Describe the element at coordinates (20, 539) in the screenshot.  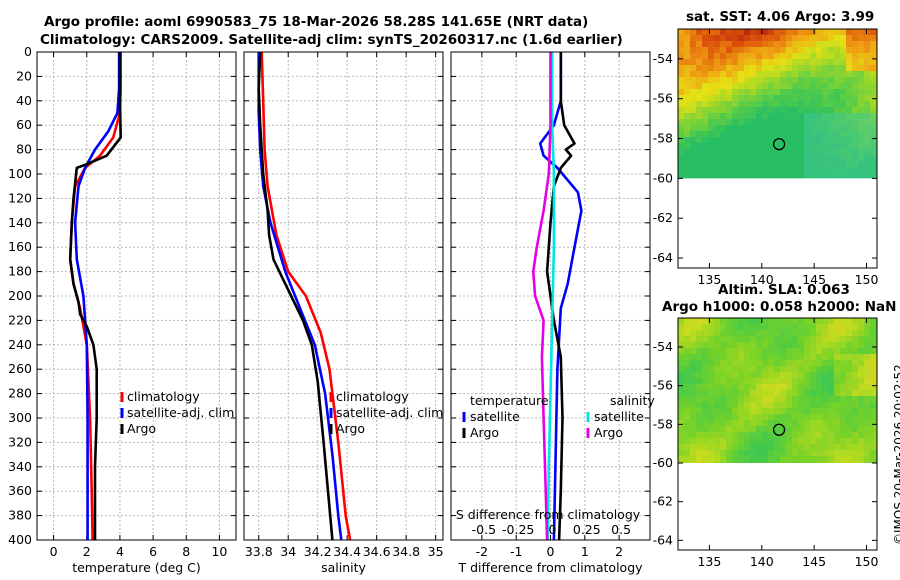
I see `depth-tick-label: 400` at that location.